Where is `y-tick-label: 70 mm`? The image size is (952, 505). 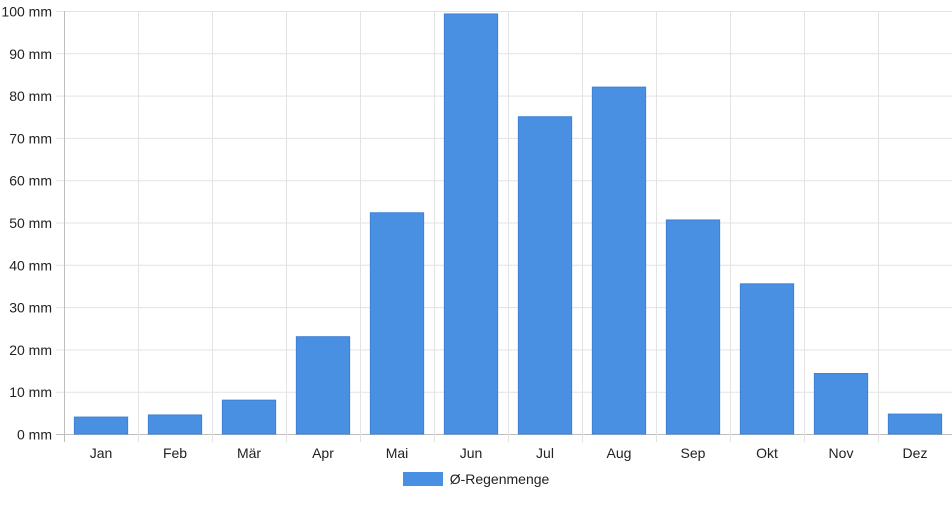
y-tick-label: 70 mm is located at coordinates (30, 138).